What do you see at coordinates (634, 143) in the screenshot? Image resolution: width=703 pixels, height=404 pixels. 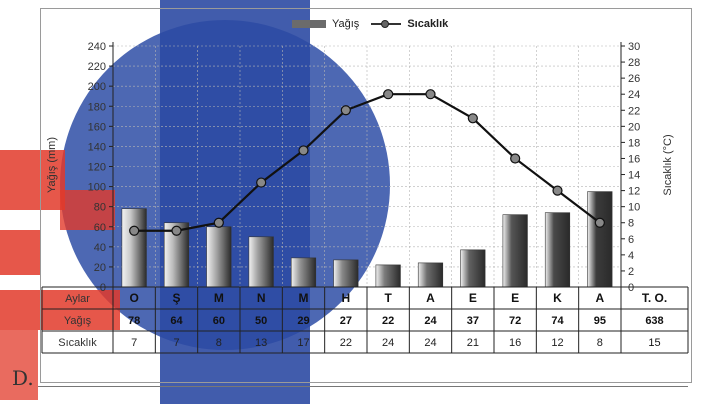 I see `y-right-tick-label: 18` at bounding box center [634, 143].